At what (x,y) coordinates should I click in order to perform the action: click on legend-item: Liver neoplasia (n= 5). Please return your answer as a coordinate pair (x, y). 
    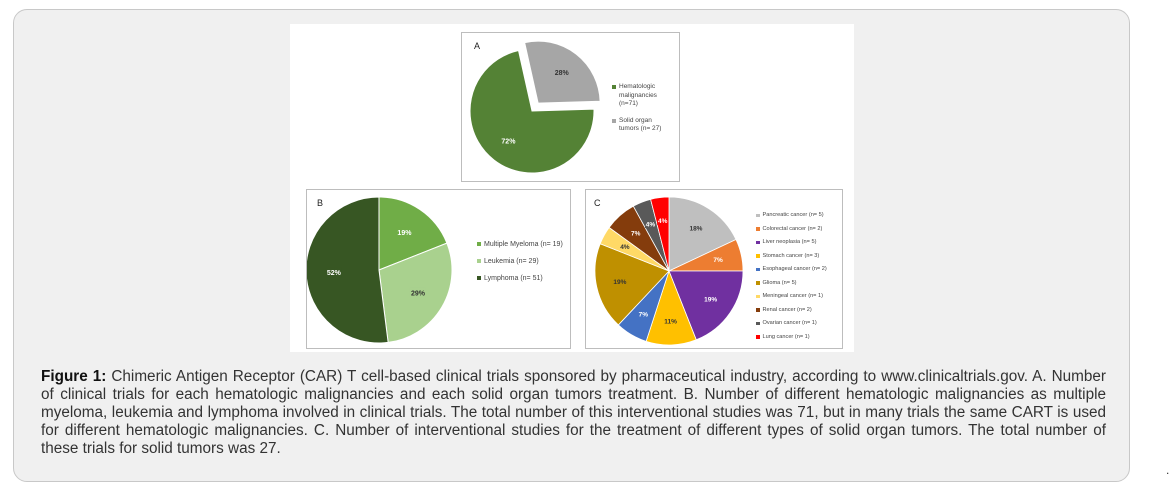
    Looking at the image, I should click on (802, 242).